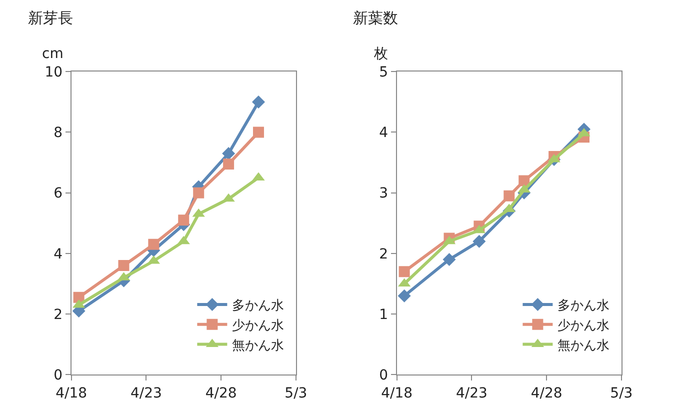  I want to click on y-tick-label: 5, so click(383, 72).